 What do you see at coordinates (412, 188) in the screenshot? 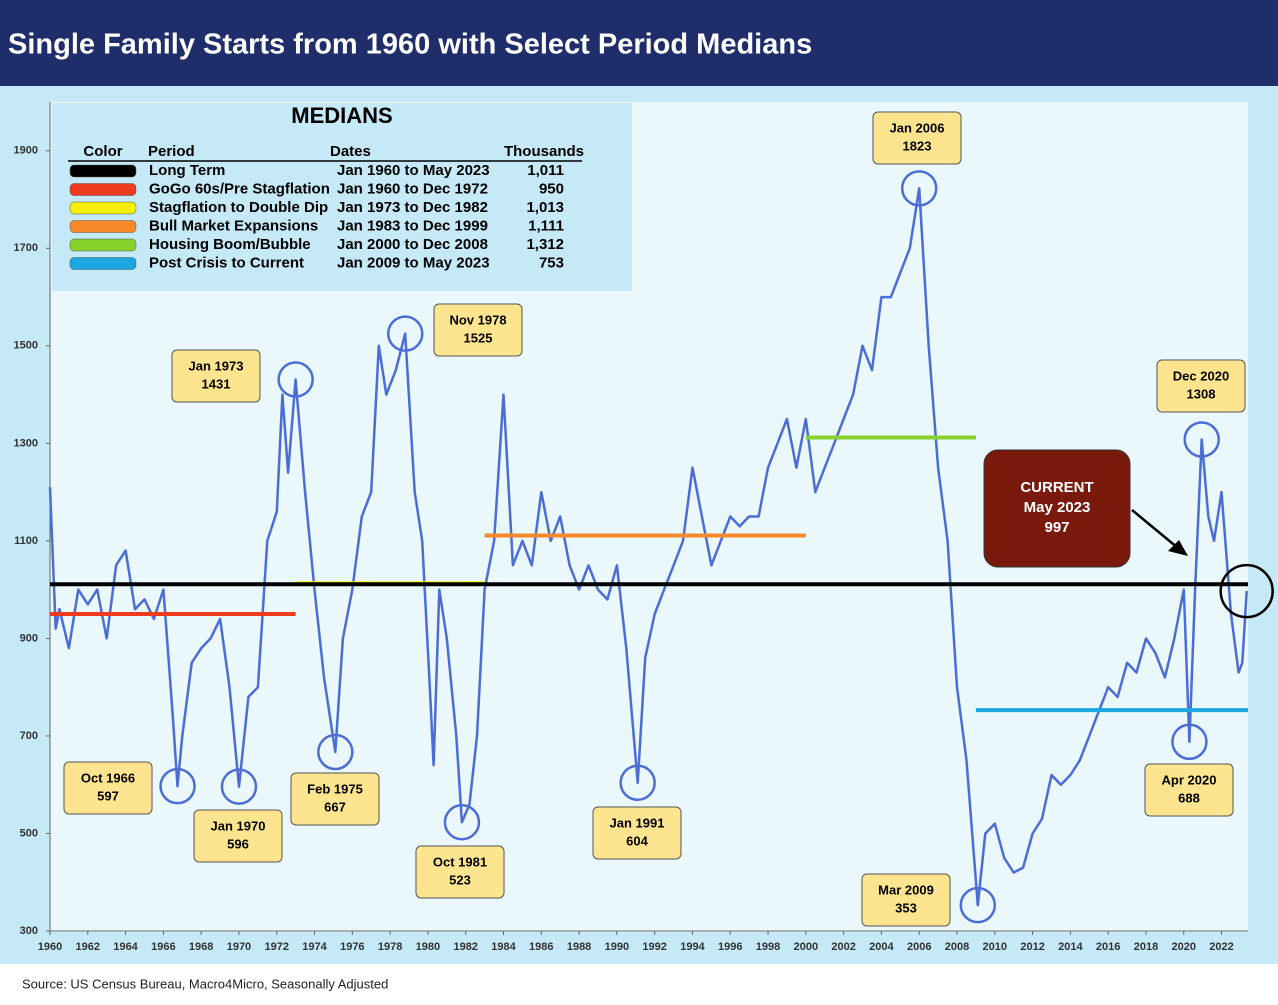
I see `legend-dates: Jan 1960 to Dec 1972` at bounding box center [412, 188].